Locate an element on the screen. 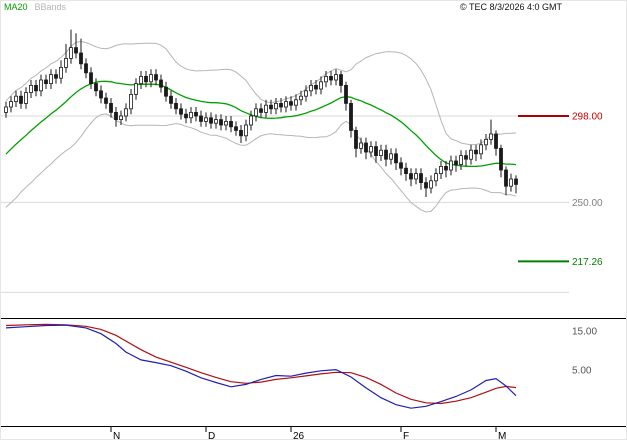 This screenshot has width=627, height=440. x-axis-tick-label: N is located at coordinates (116, 435).